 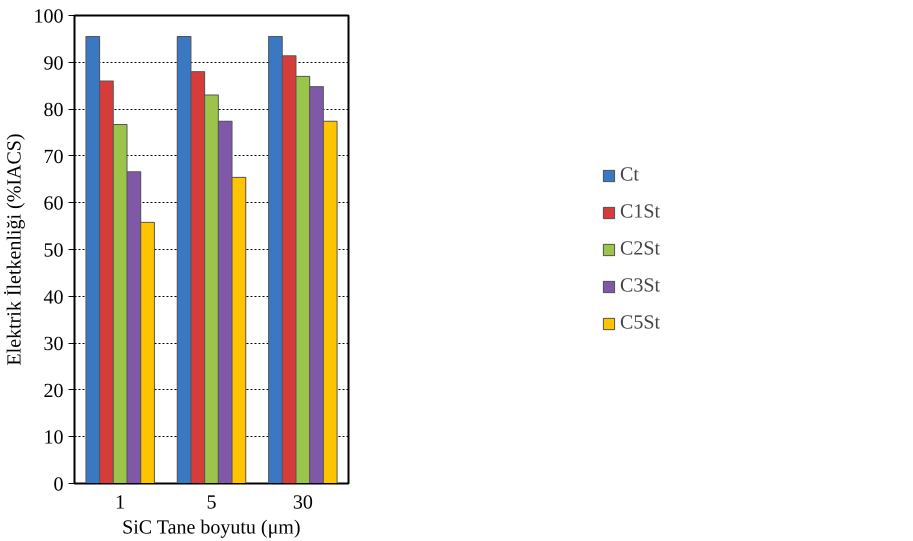 I want to click on y-tick-label: 10, so click(x=54, y=437).